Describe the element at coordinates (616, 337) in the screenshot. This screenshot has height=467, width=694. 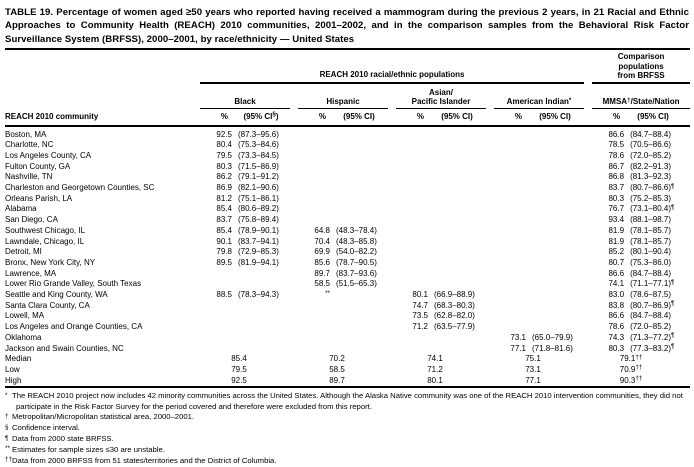
I see `mmsa-pct-cell: 74.3` at that location.